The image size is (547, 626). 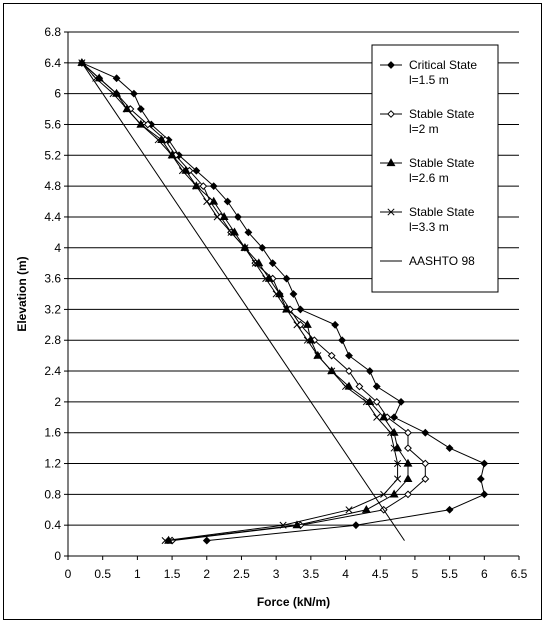 I want to click on y-tick-label: 4, so click(x=57, y=248).